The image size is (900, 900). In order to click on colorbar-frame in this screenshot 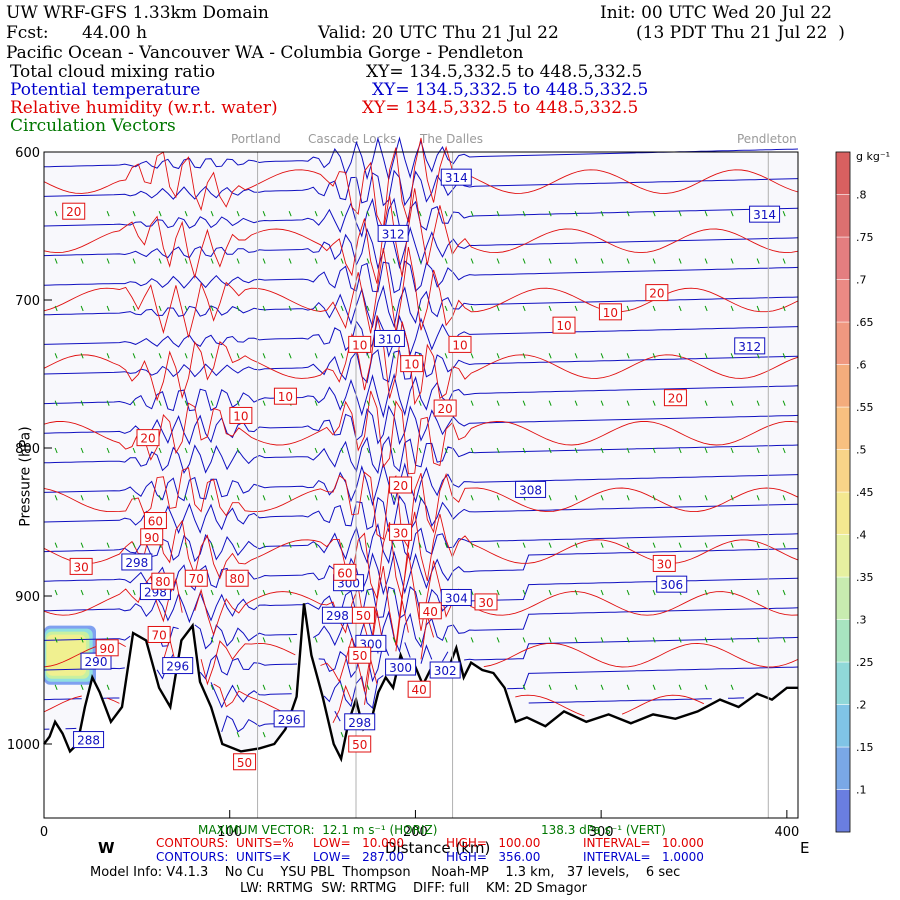, I will do `click(843, 492)`.